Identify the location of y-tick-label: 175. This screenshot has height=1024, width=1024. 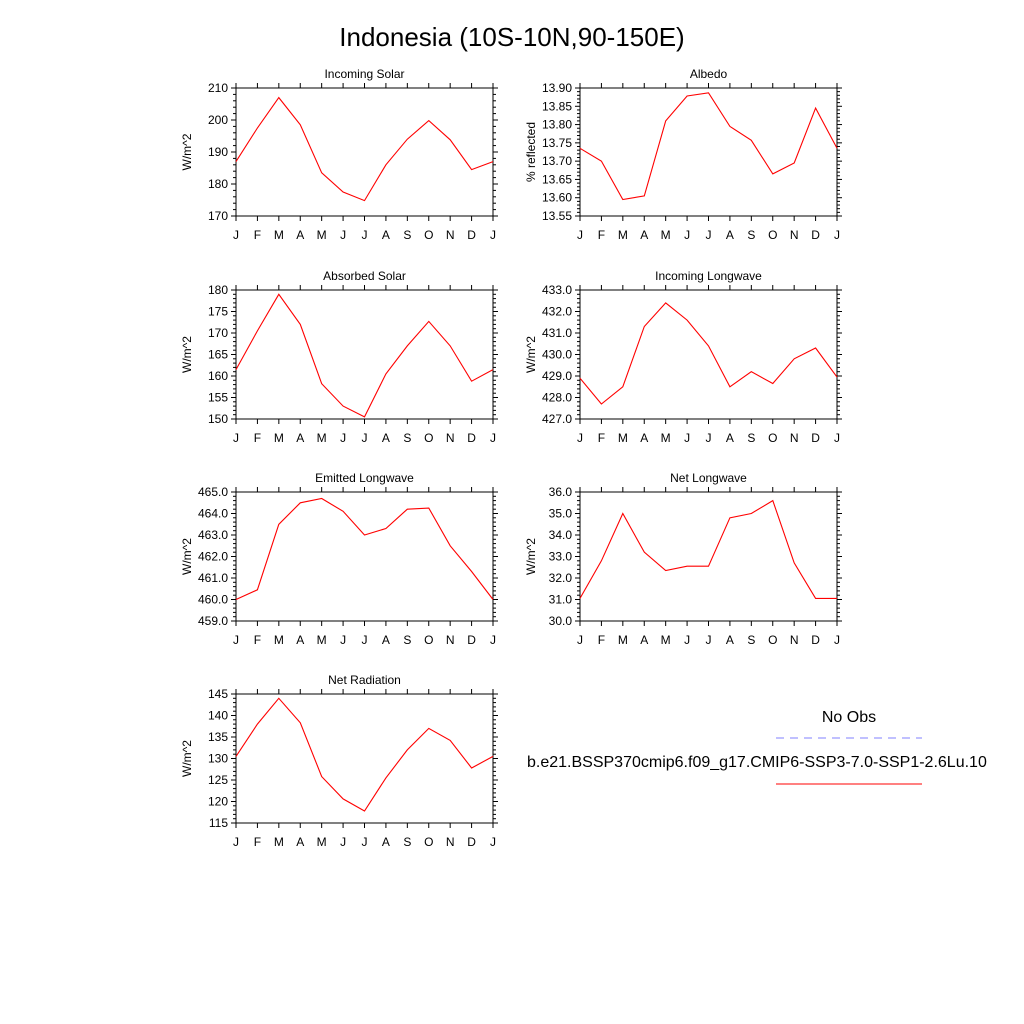
(218, 312).